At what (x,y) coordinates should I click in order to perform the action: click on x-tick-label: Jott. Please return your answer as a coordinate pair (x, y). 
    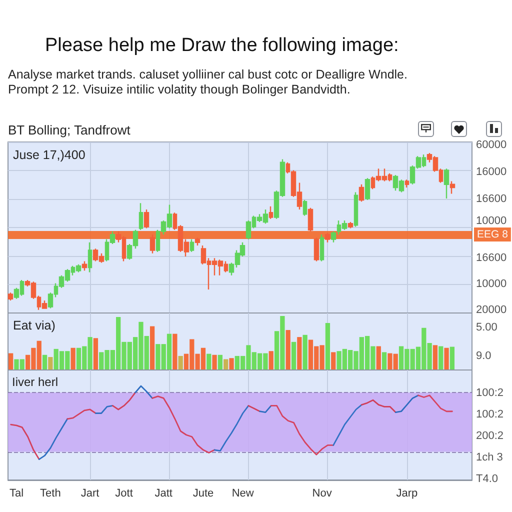
    Looking at the image, I should click on (124, 494).